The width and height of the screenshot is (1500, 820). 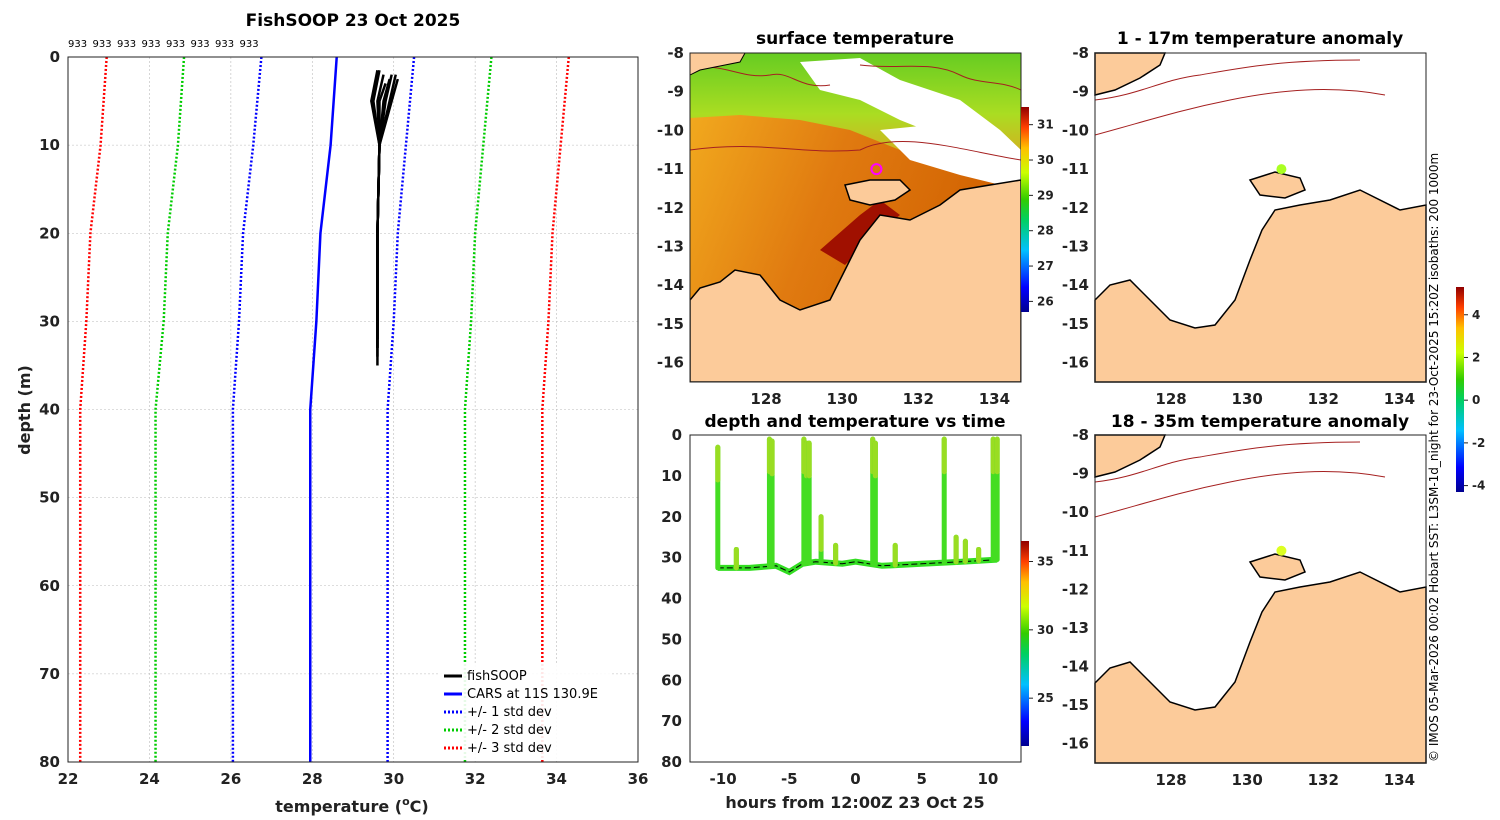 I want to click on anomaly-deep-marker, so click(x=1281, y=550).